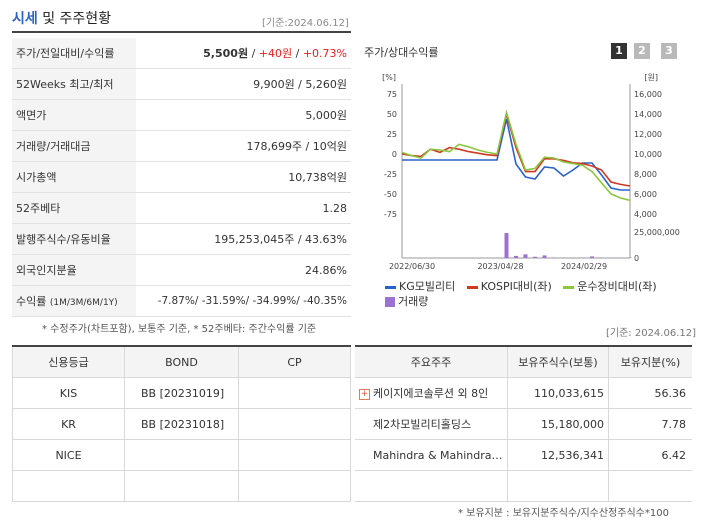 This screenshot has width=702, height=525. Describe the element at coordinates (645, 174) in the screenshot. I see `right-tick-label: 8,000` at that location.